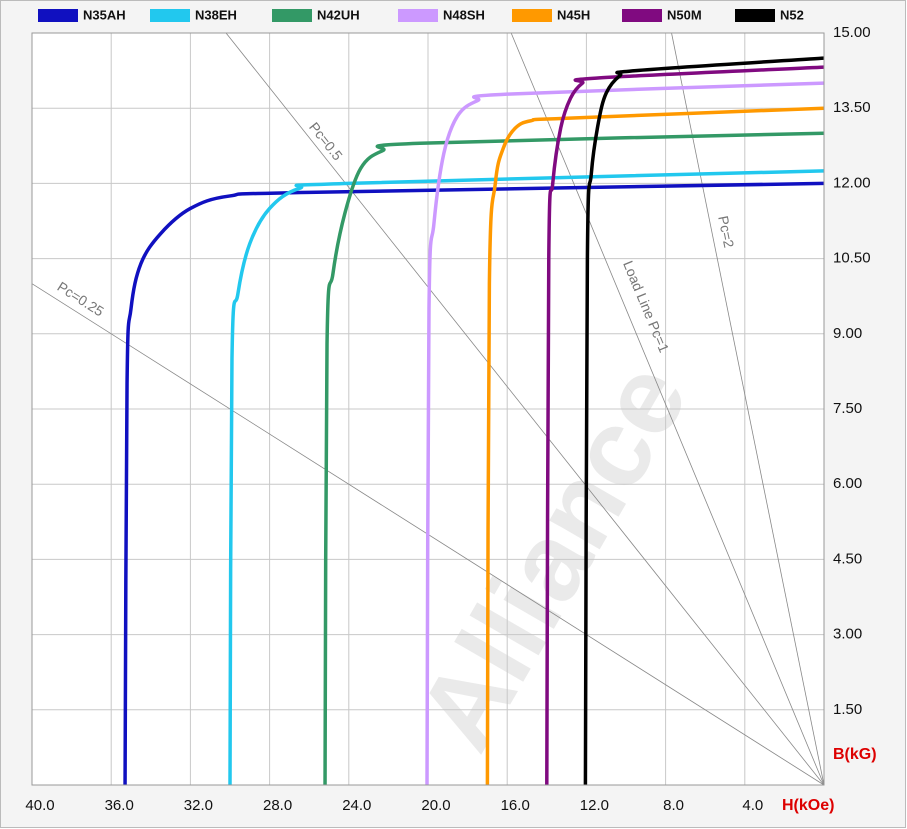 The height and width of the screenshot is (829, 907). What do you see at coordinates (847, 634) in the screenshot?
I see `y-tick-label: 3.00` at bounding box center [847, 634].